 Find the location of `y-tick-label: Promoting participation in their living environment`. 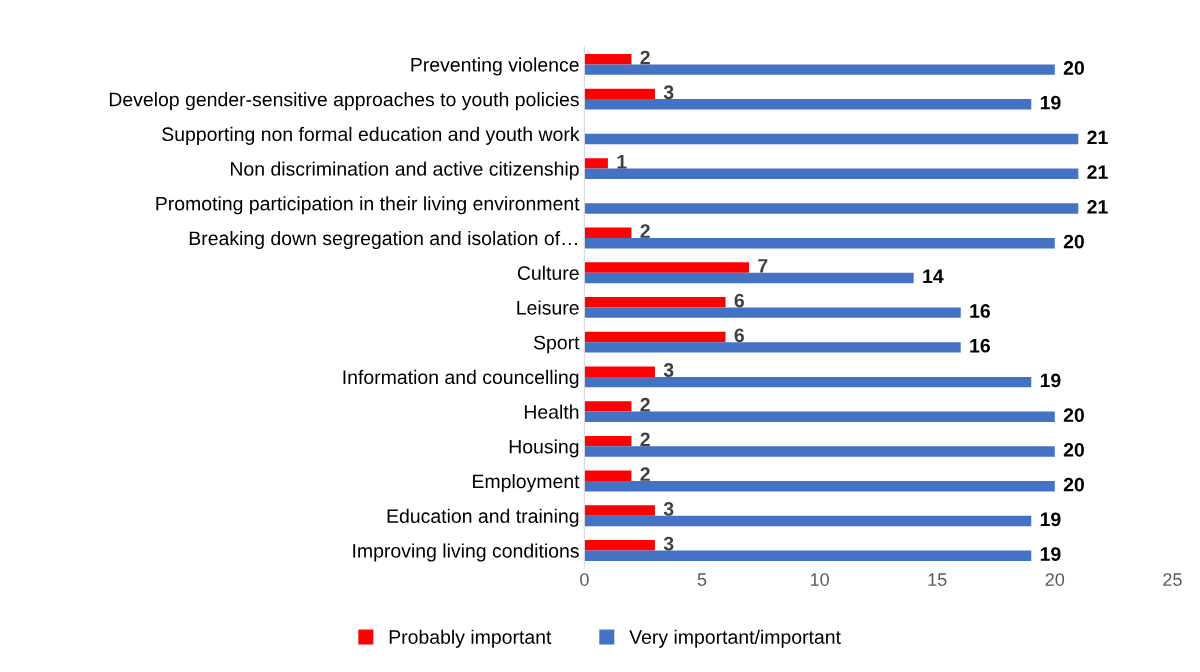

y-tick-label: Promoting participation in their living environment is located at coordinates (368, 205).